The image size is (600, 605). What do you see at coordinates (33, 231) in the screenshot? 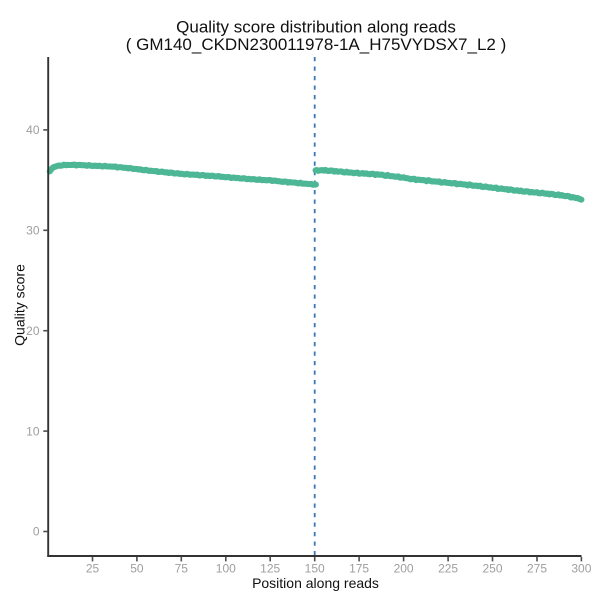
I see `svg-text: 30` at bounding box center [33, 231].